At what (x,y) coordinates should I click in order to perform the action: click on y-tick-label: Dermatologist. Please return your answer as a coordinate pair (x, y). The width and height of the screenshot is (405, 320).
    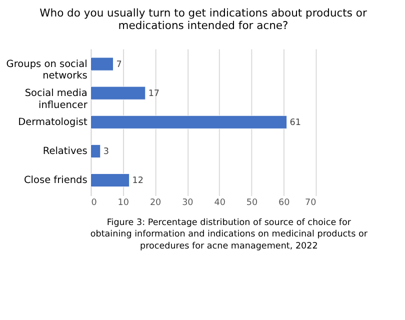
    Looking at the image, I should click on (53, 122).